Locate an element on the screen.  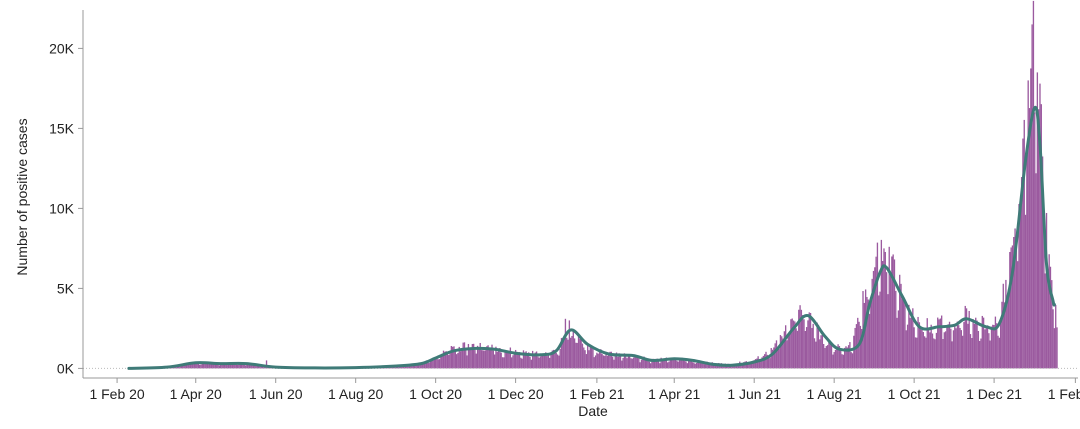
y-tick-label: 15K is located at coordinates (62, 128).